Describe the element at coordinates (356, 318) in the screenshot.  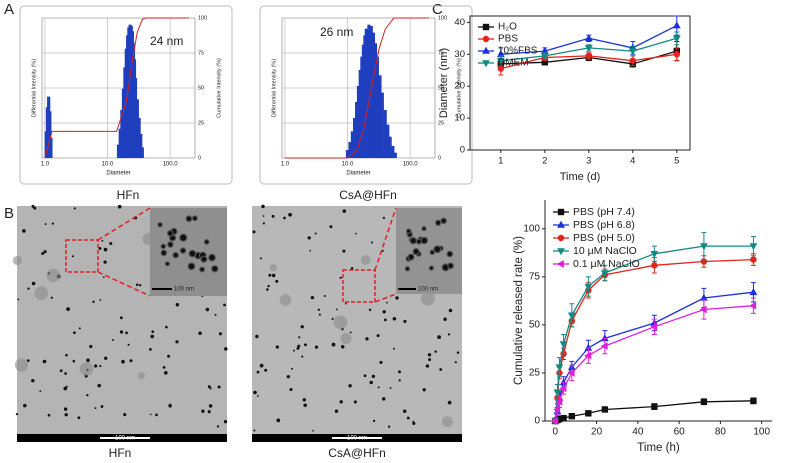
I see `particles` at that location.